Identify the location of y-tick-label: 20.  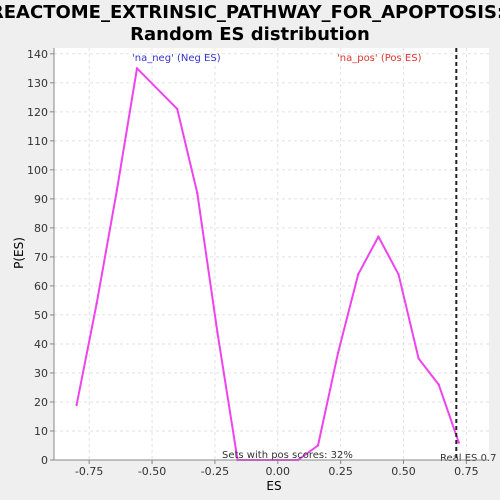
(41, 402).